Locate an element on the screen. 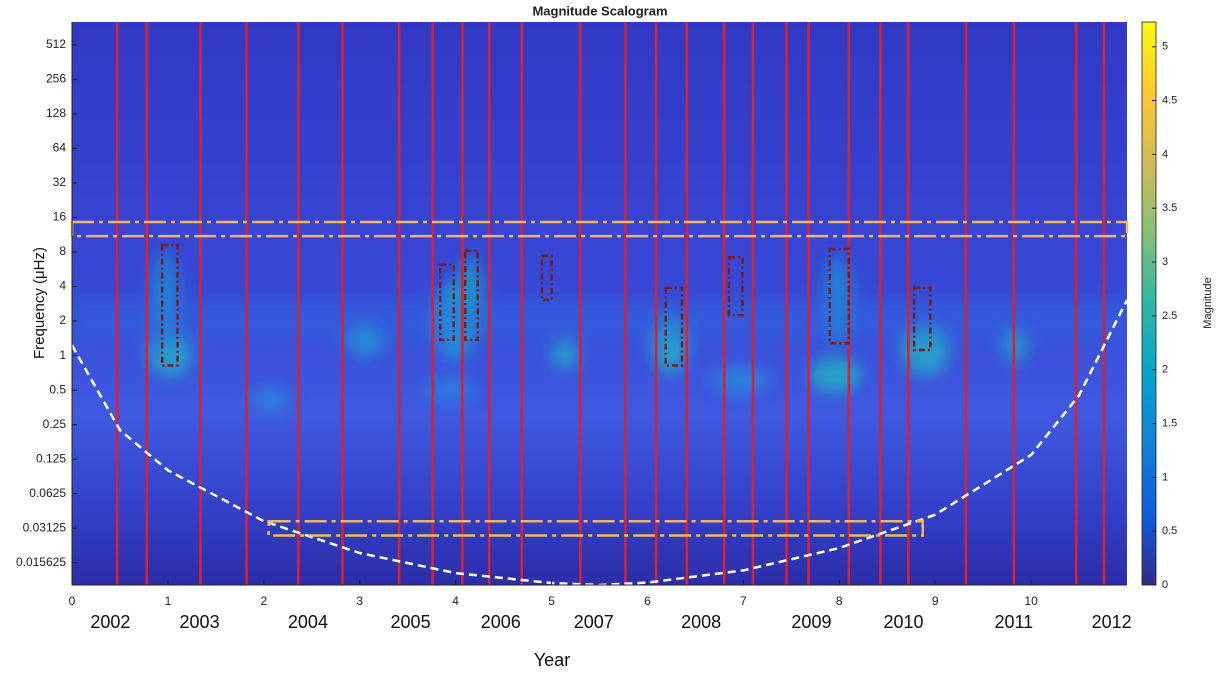 The height and width of the screenshot is (673, 1223). colorbar-tick-label: 5 is located at coordinates (1165, 47).